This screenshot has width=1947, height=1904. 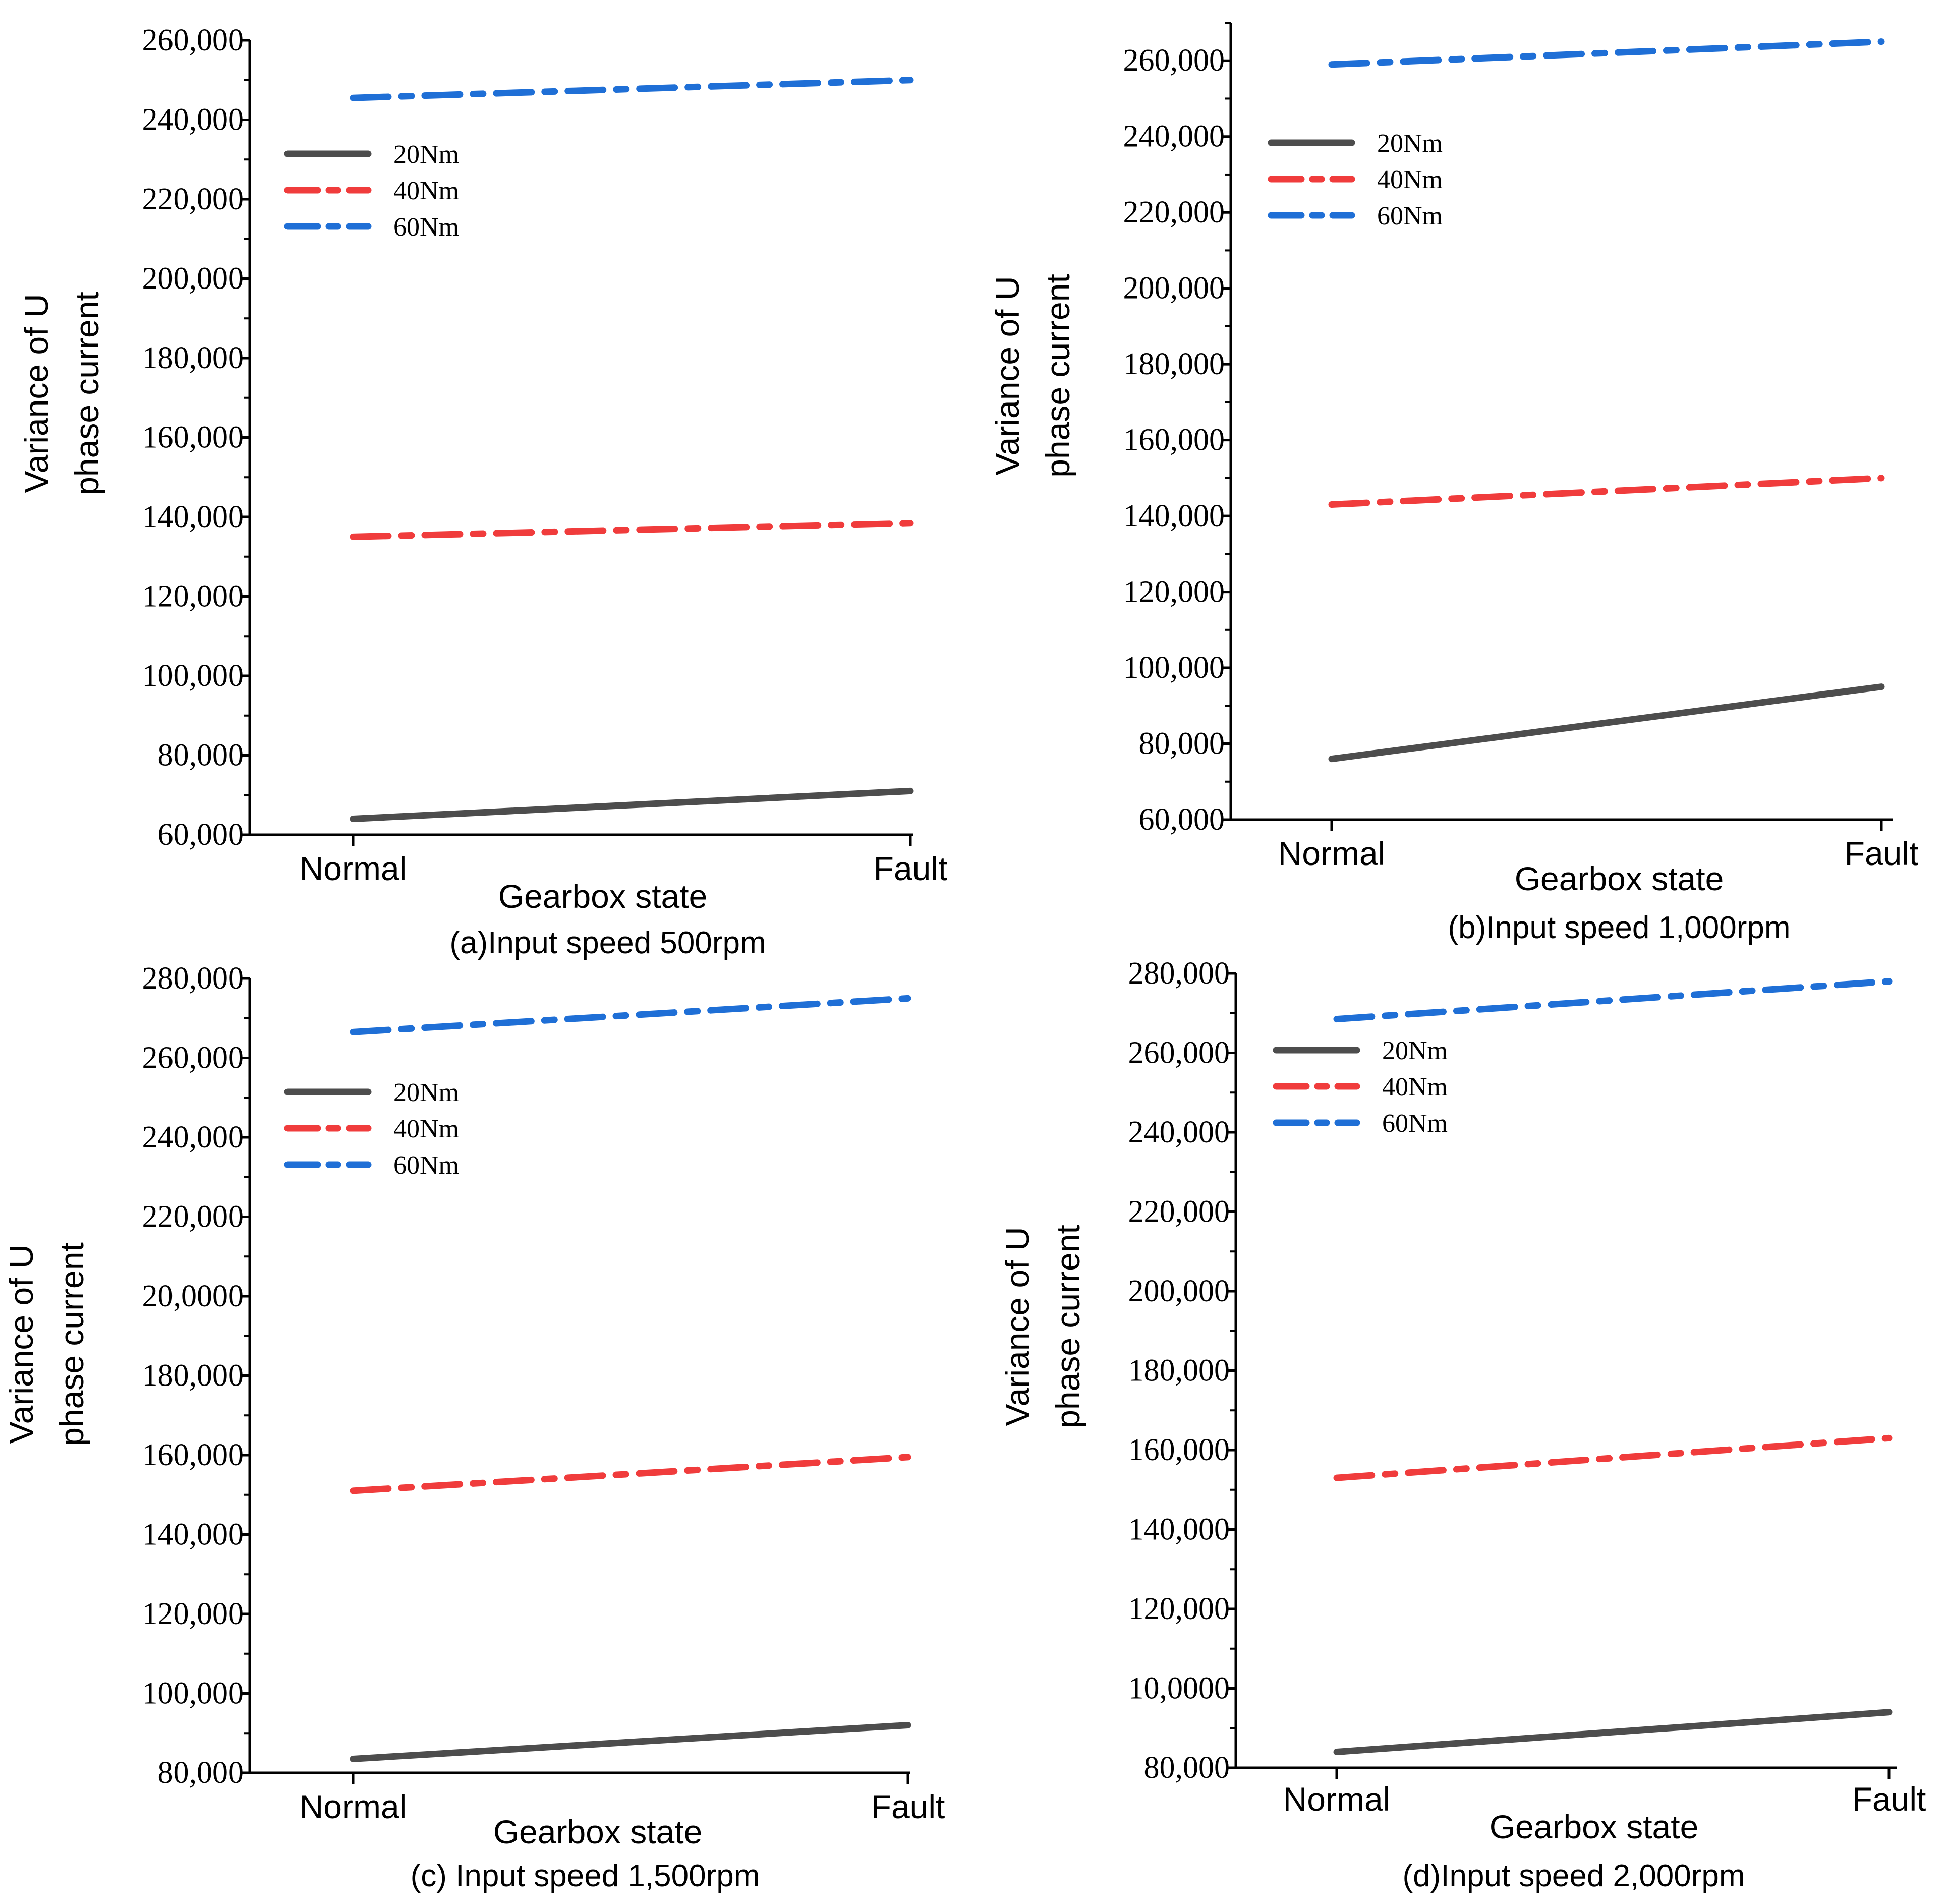 I want to click on y-tick-label: 20,0000, so click(x=193, y=1296).